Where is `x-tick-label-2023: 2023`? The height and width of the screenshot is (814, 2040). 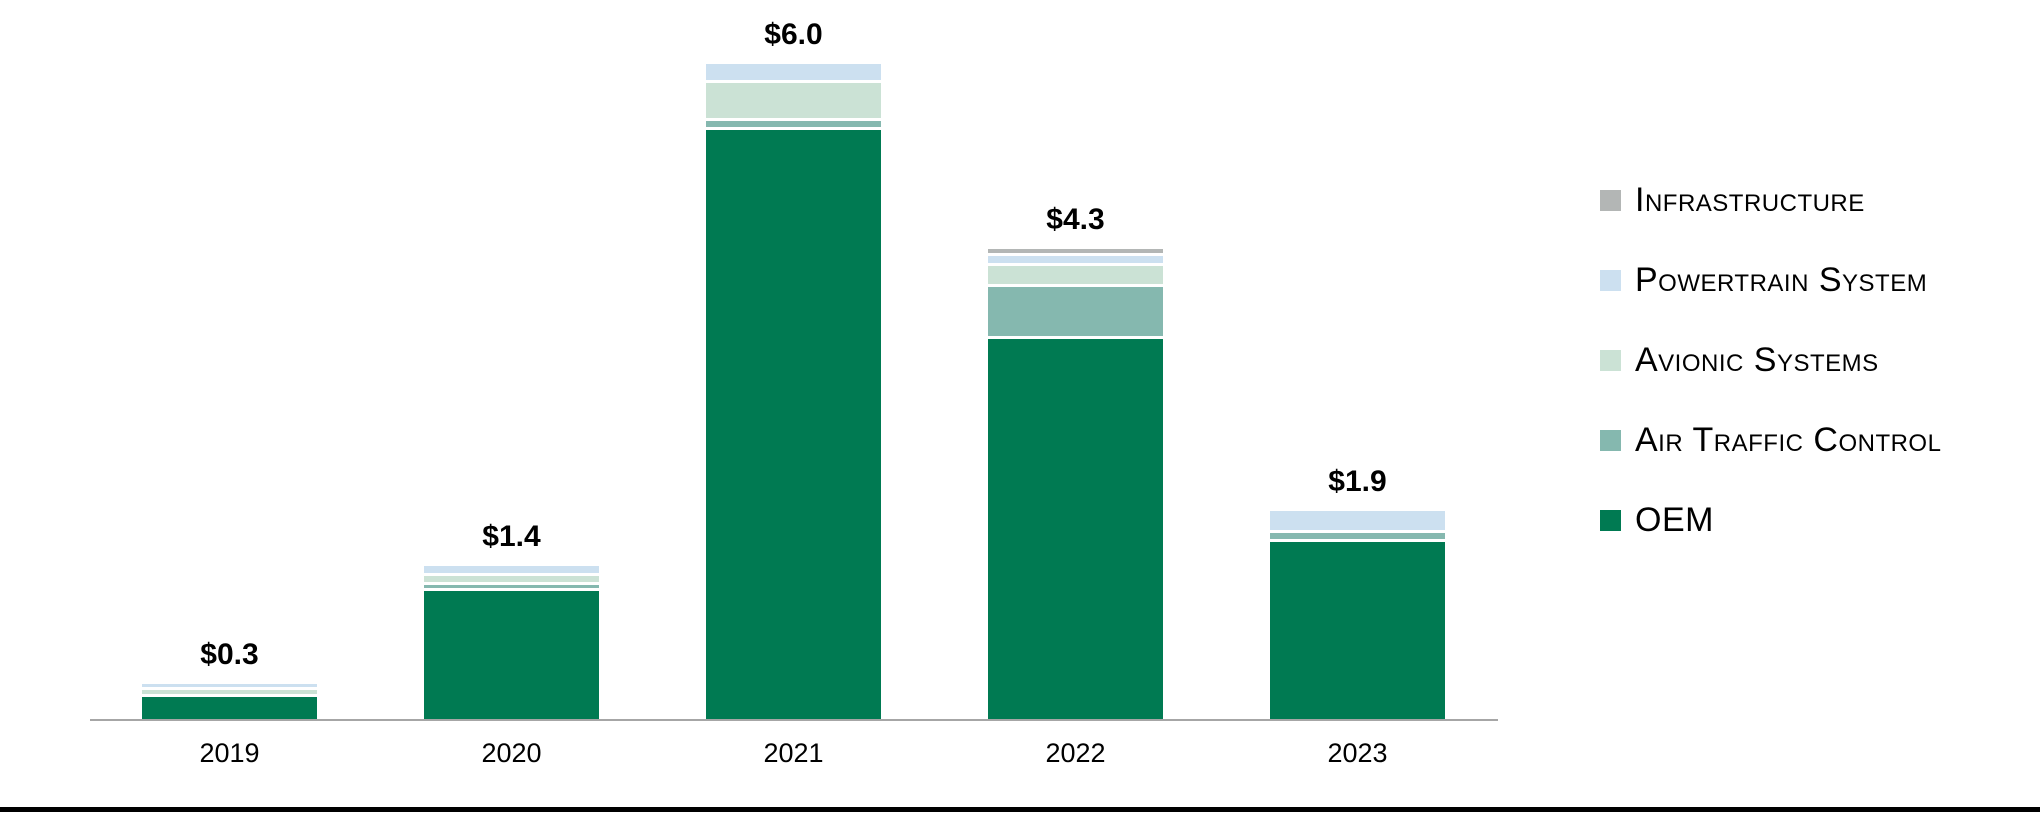 x-tick-label-2023: 2023 is located at coordinates (1357, 753).